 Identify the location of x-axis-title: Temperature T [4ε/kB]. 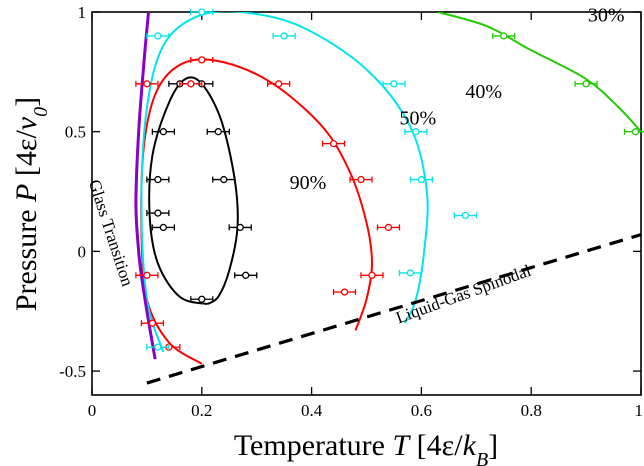
(366, 447).